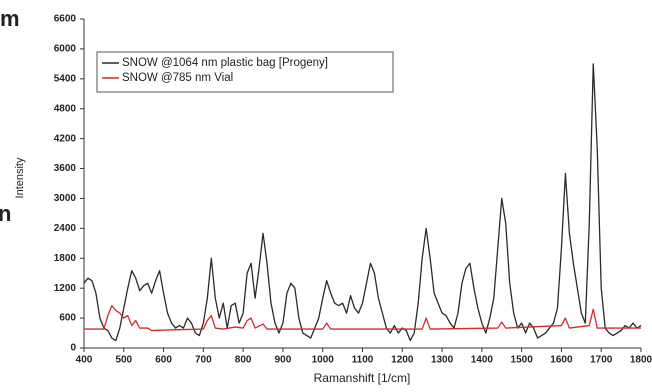  What do you see at coordinates (123, 360) in the screenshot?
I see `x-tick-label: 500` at bounding box center [123, 360].